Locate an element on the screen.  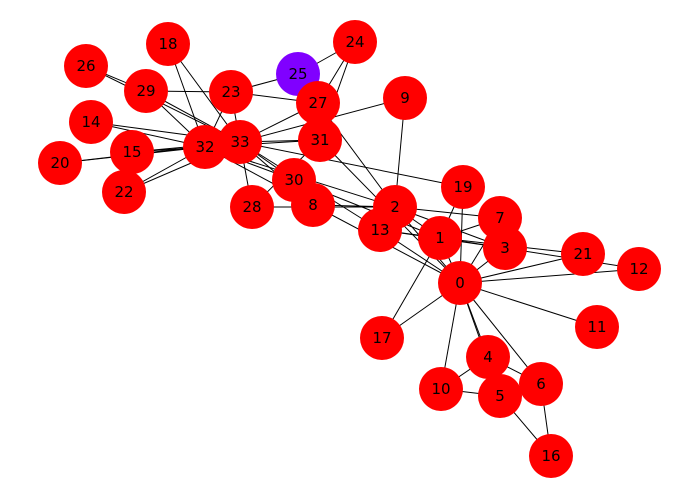
node-label: 32 is located at coordinates (204, 147).